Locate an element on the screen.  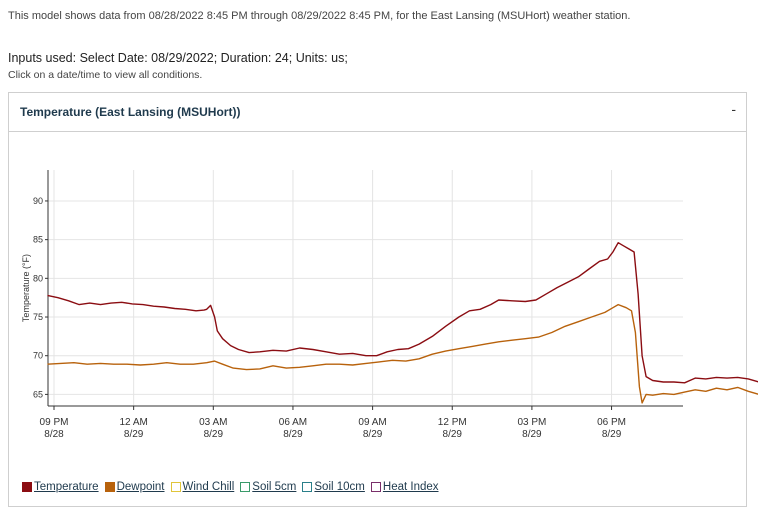
legend-item-heat-index: Heat Index is located at coordinates (404, 487).